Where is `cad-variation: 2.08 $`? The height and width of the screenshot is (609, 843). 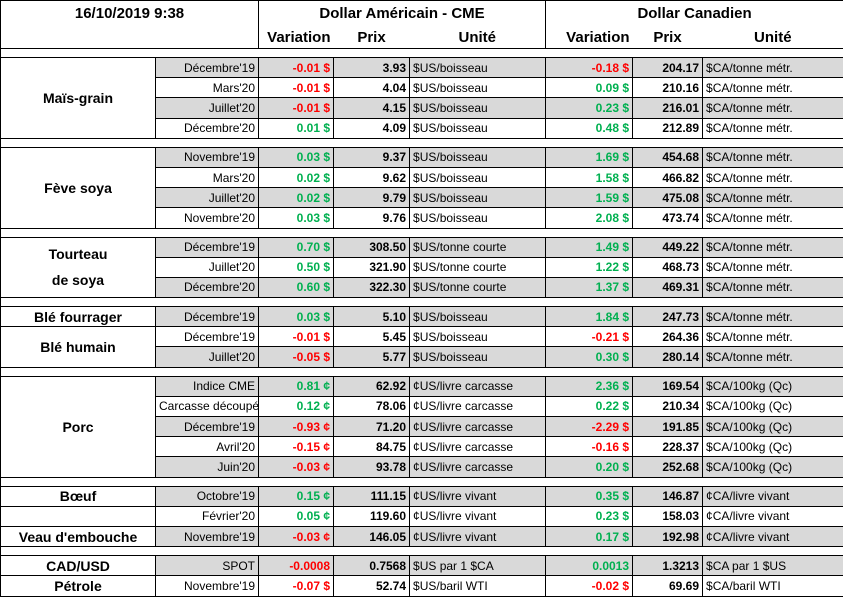 cad-variation: 2.08 $ is located at coordinates (589, 218).